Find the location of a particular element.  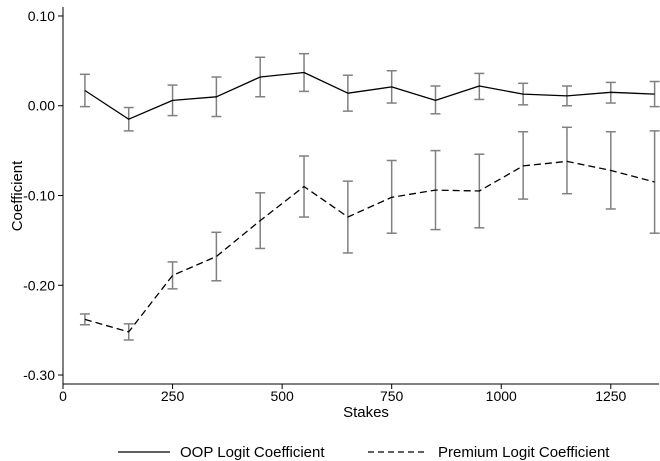

x-tick-label: 250 is located at coordinates (173, 396).